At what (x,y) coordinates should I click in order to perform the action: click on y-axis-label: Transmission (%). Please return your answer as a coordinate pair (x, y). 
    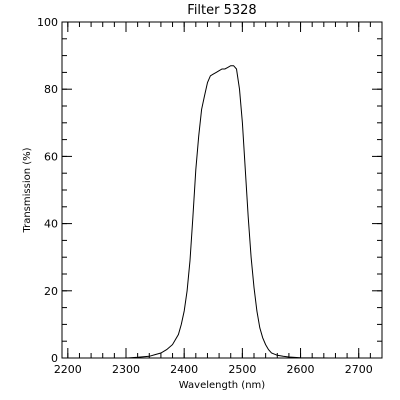
    Looking at the image, I should click on (27, 190).